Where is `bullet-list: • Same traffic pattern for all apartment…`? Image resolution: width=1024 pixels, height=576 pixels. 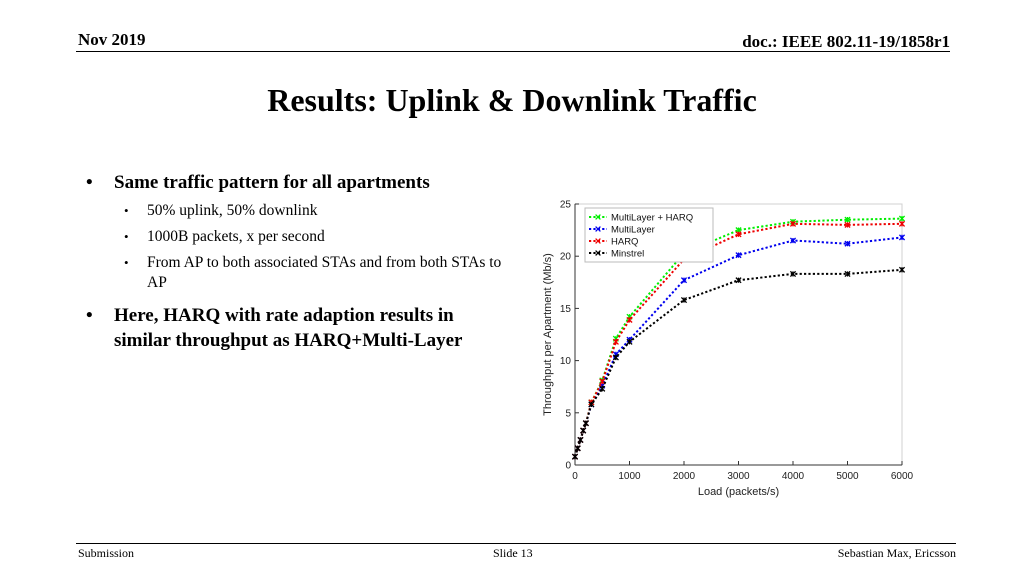
bullet-list: • Same traffic pattern for all apartment… is located at coordinates (294, 261).